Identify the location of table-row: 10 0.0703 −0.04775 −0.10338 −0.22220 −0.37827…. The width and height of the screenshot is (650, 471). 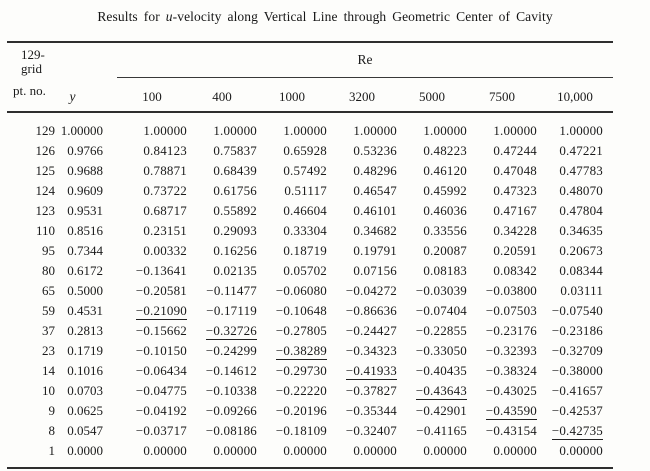
(310, 391).